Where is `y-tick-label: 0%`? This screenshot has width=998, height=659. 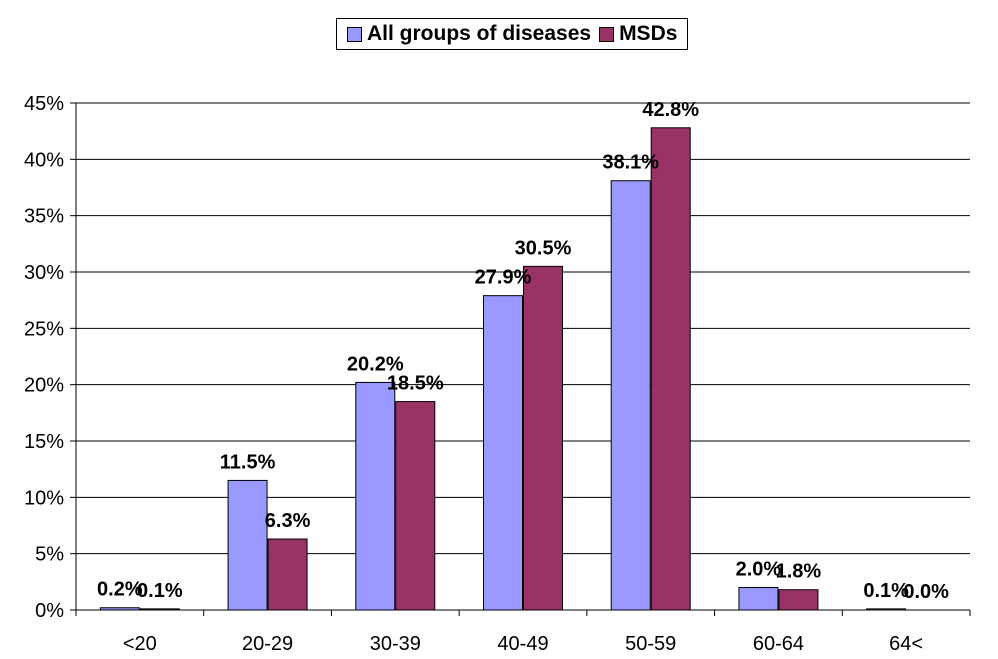
y-tick-label: 0% is located at coordinates (49, 611).